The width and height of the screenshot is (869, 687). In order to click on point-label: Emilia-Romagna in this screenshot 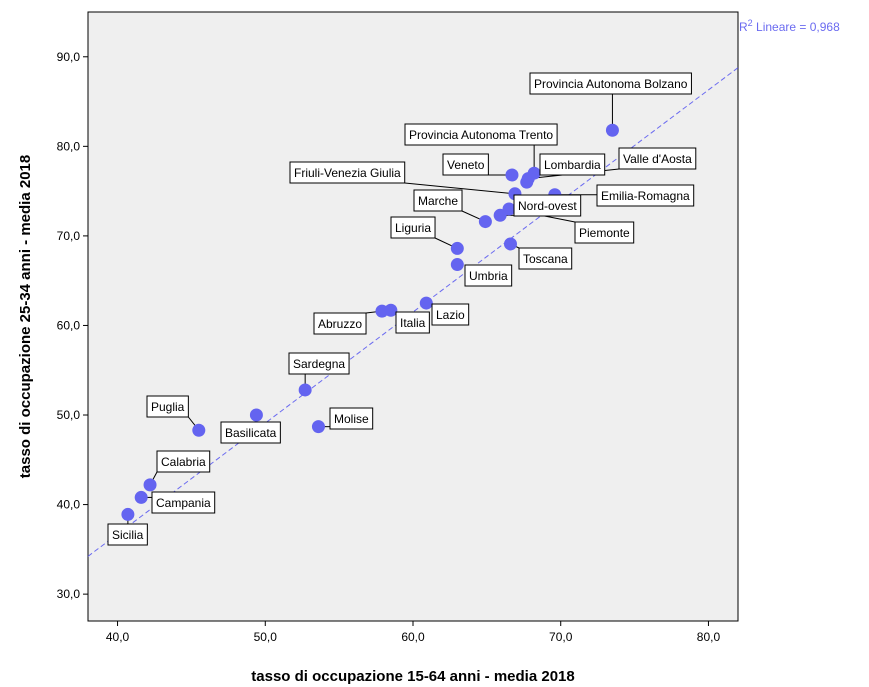, I will do `click(645, 195)`.